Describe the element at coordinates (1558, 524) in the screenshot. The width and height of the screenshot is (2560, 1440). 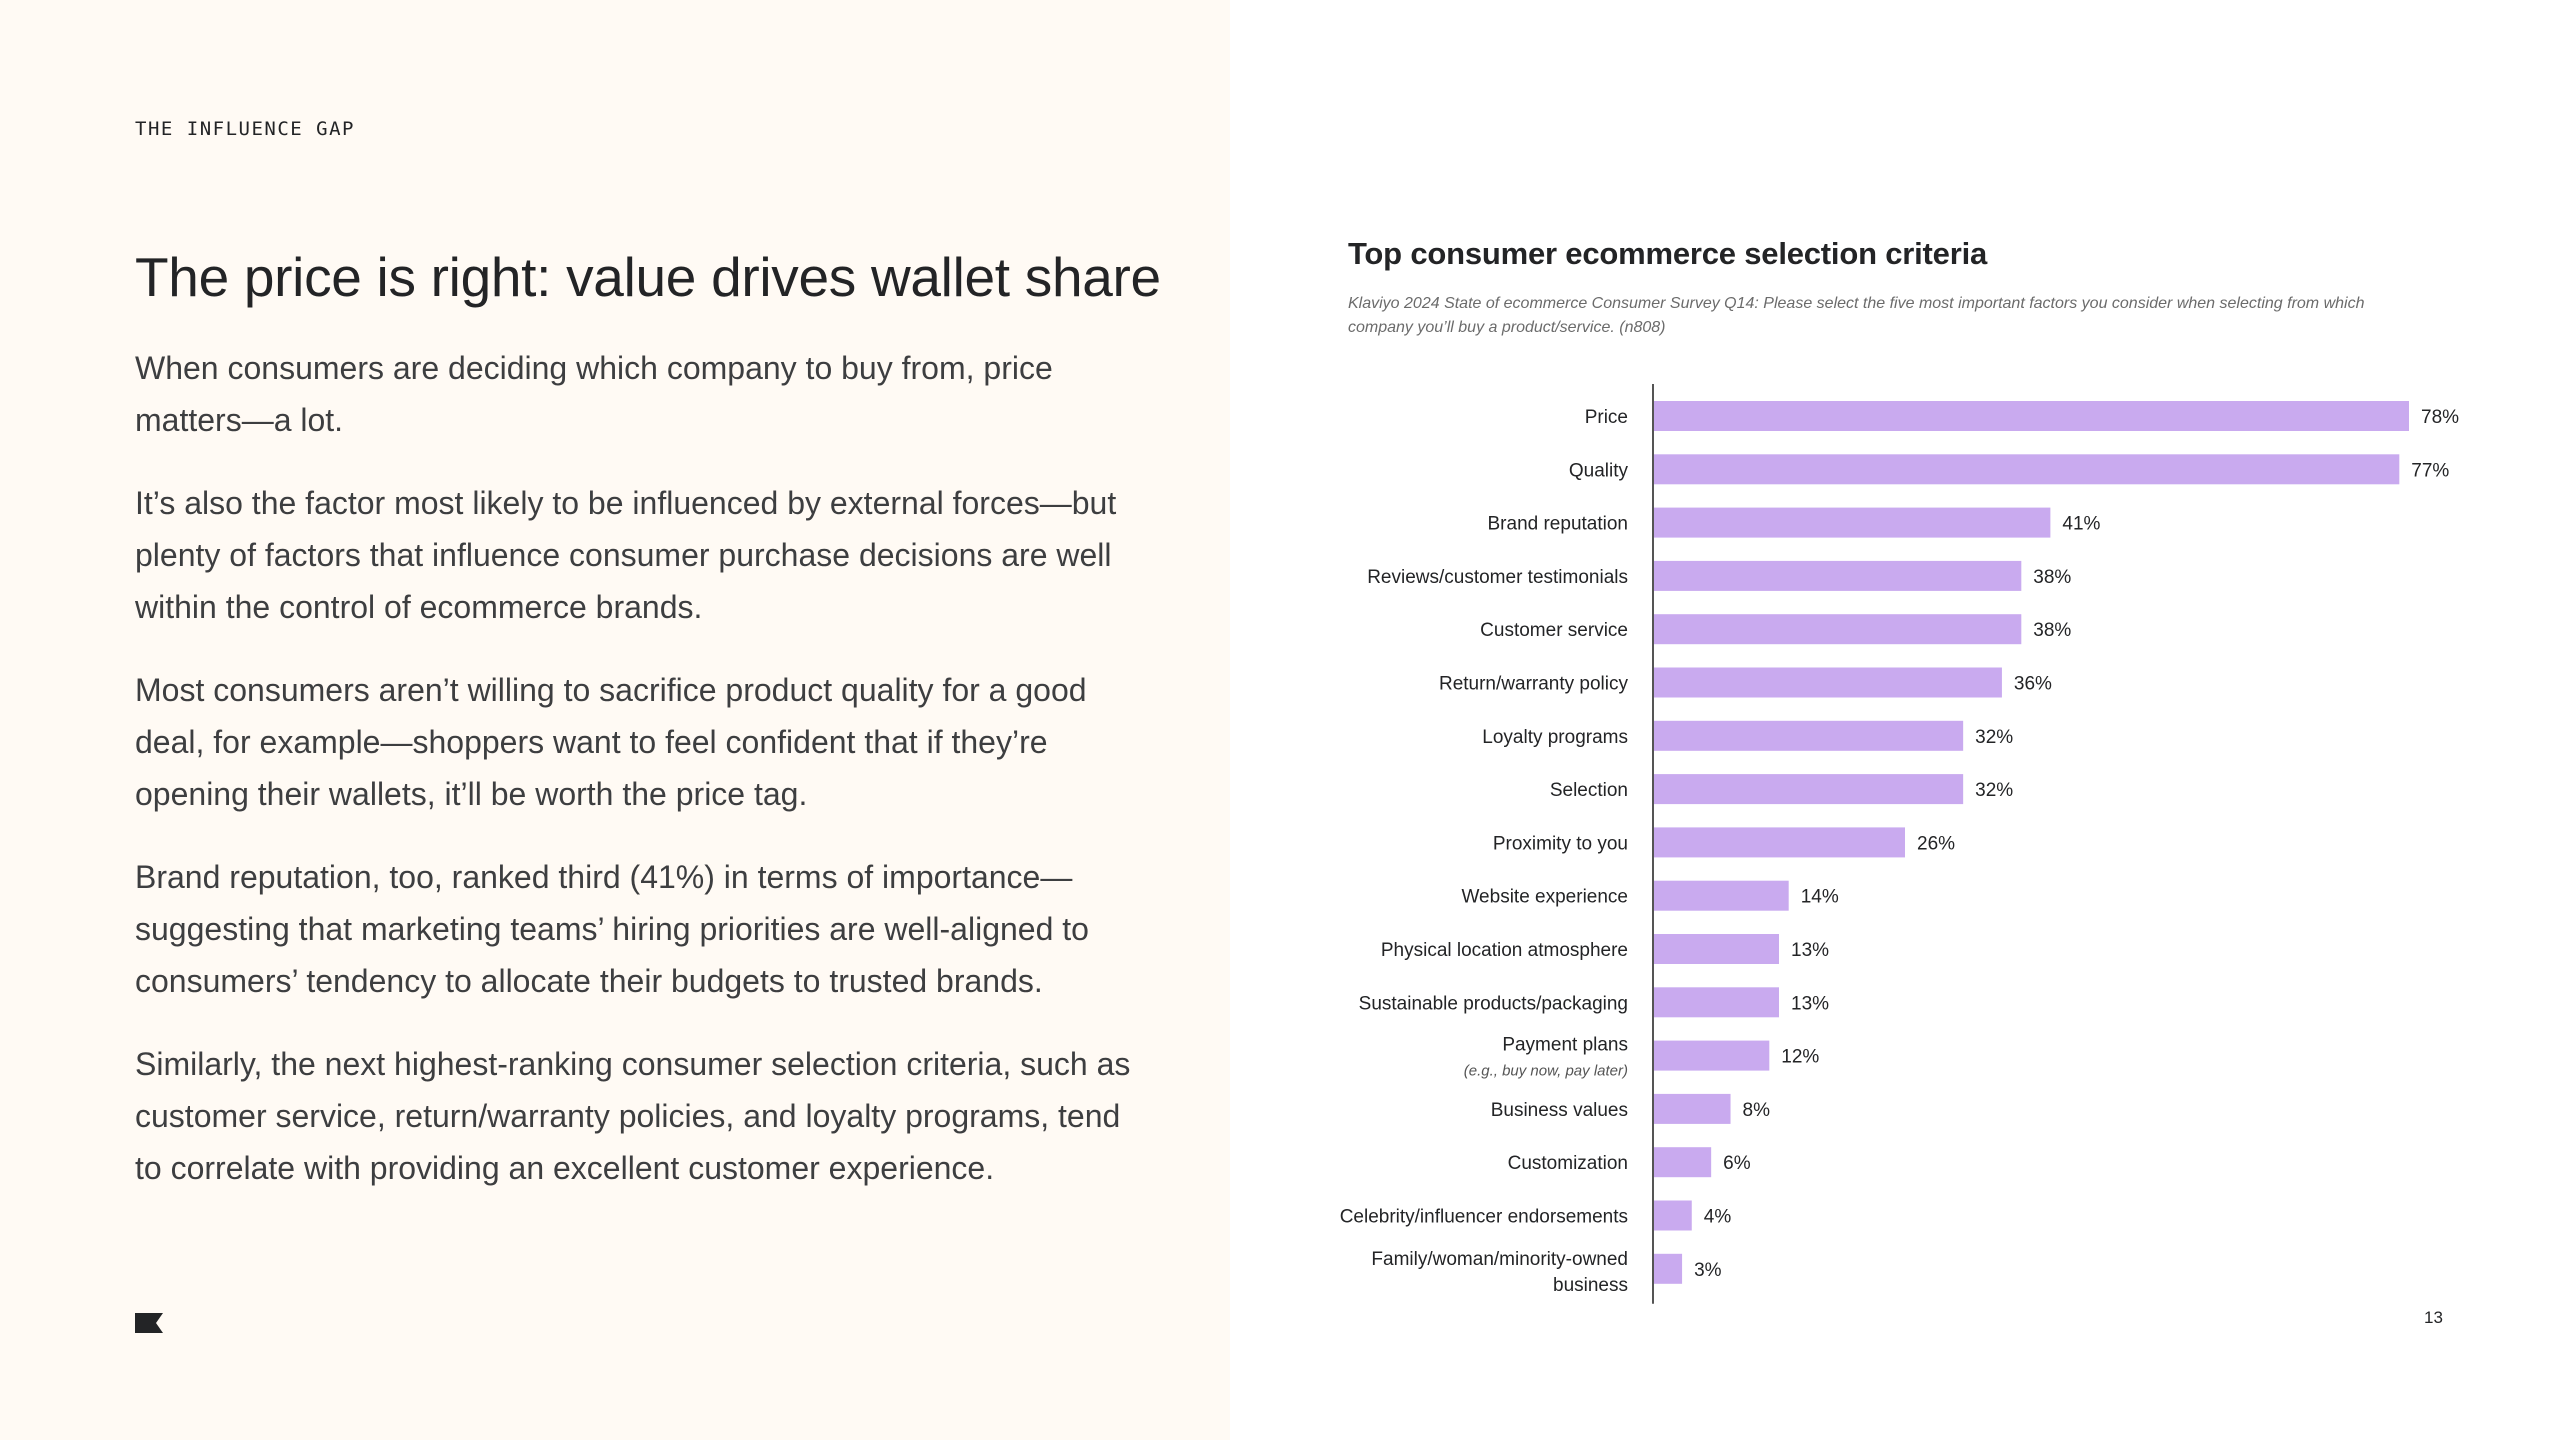
I see `category-label: Brand reputation` at that location.